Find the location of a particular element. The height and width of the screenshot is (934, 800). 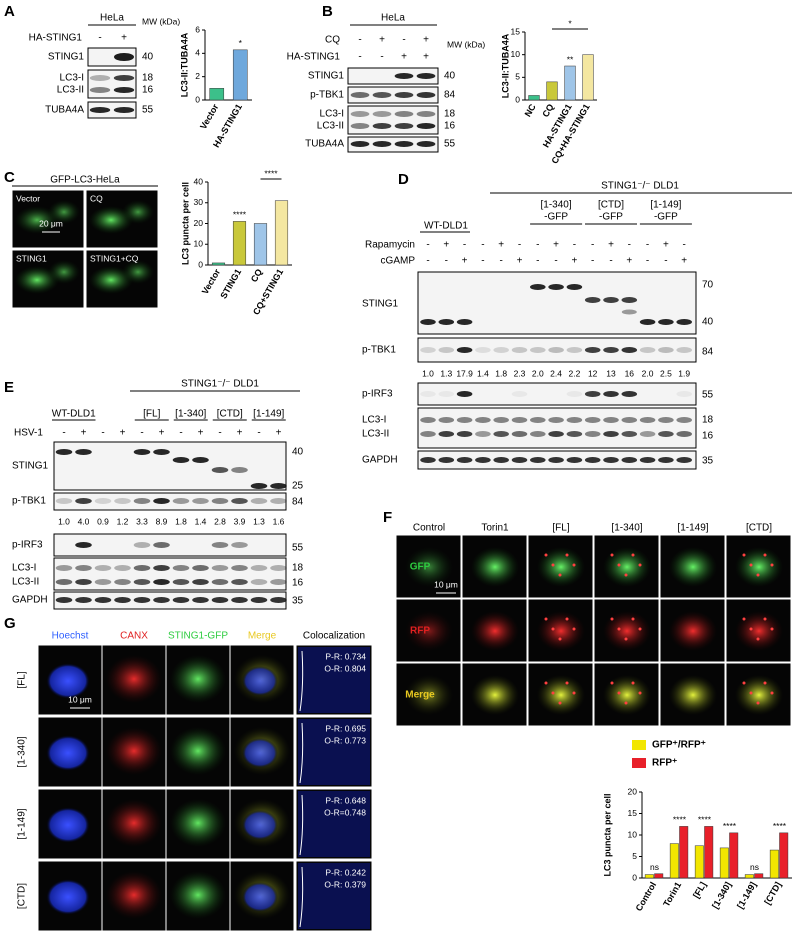

group-label: [1-340] is located at coordinates (190, 414).